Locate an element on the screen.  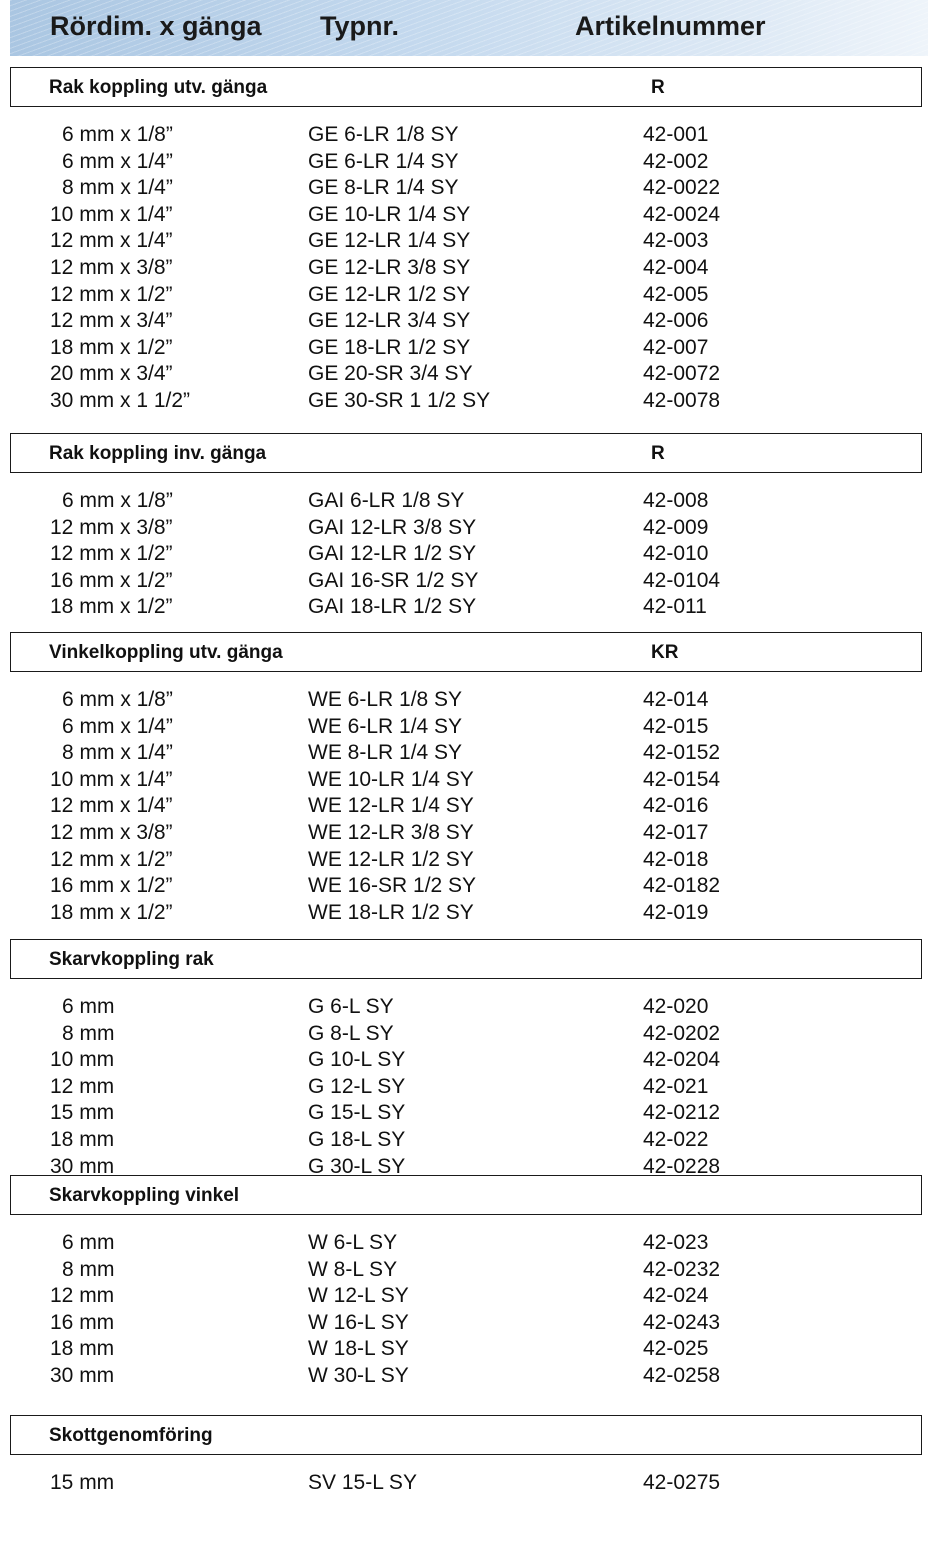
section-header: Skottgenomföring is located at coordinates (466, 1435).